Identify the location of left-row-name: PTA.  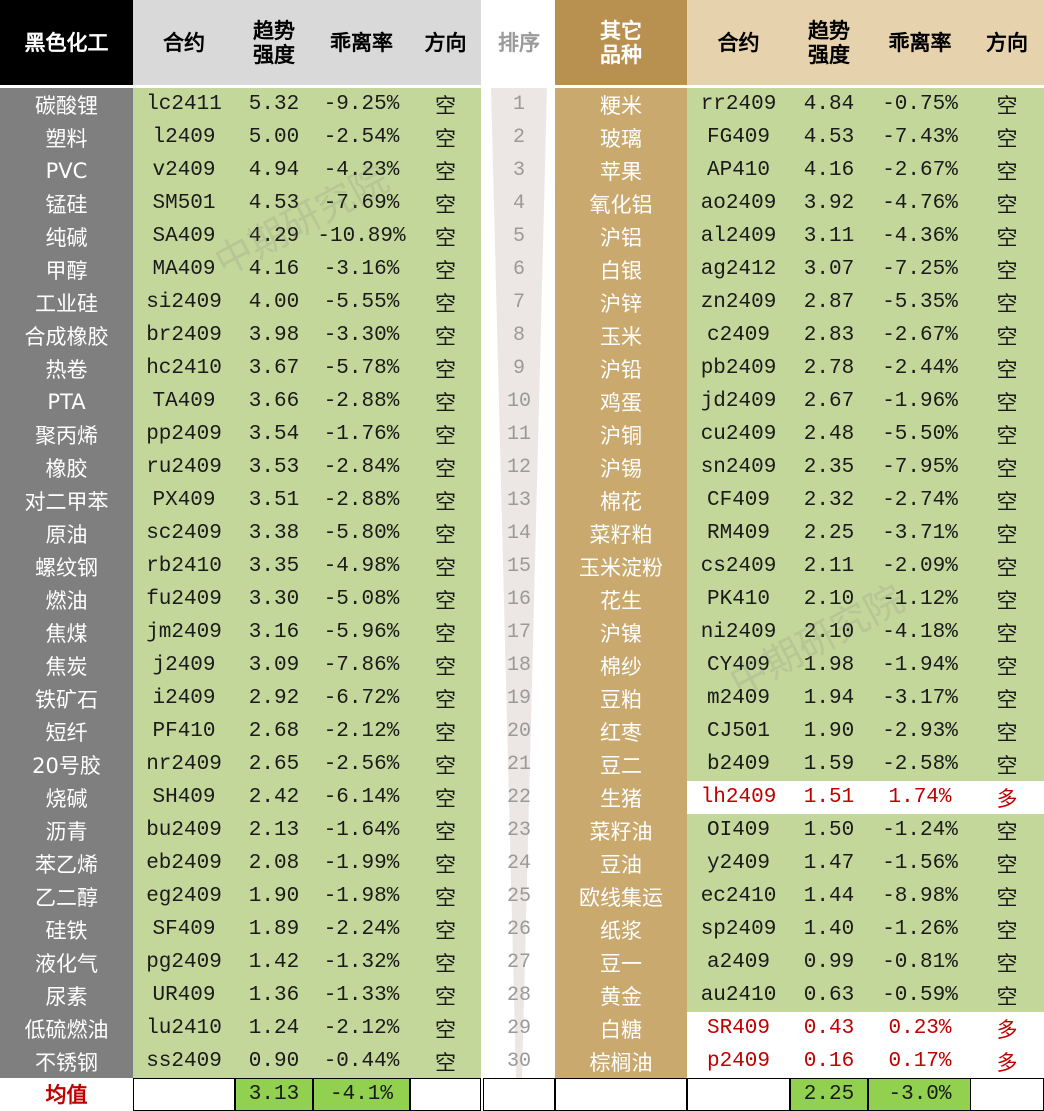
(66, 401).